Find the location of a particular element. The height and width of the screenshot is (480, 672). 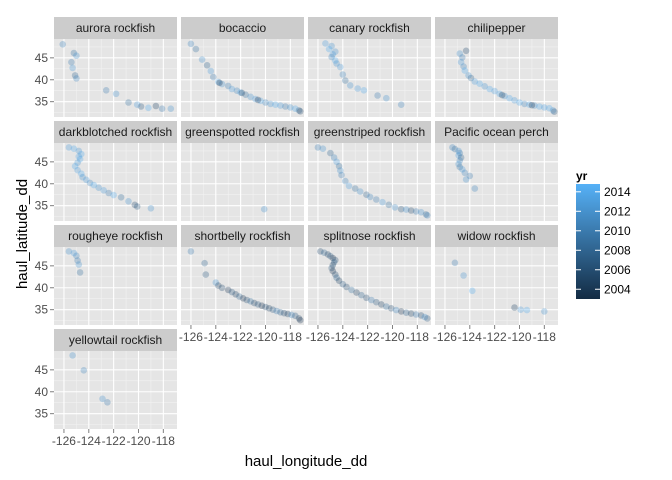

facet-strip-label: canary rockfish is located at coordinates (369, 28).